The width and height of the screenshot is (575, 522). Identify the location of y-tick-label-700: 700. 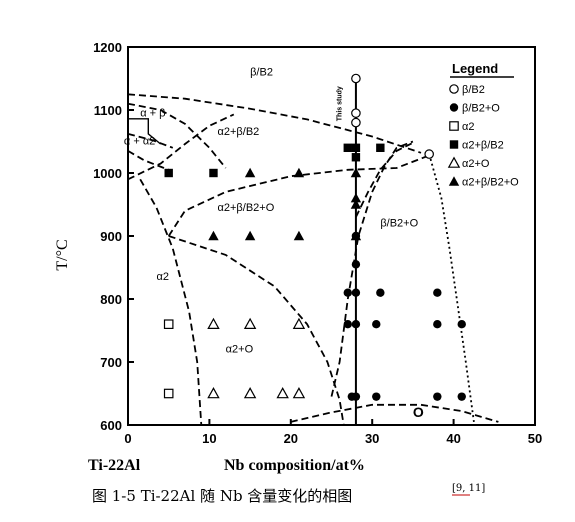
(111, 362).